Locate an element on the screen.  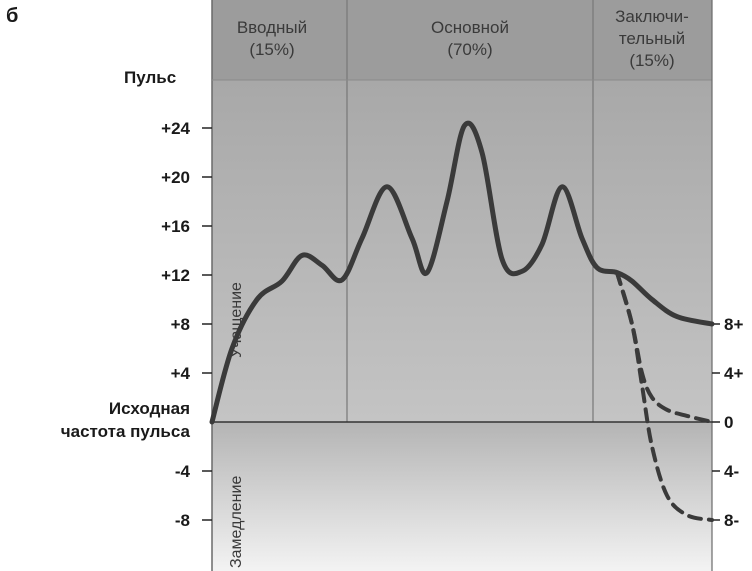
phase-main-name: Основной is located at coordinates (470, 27).